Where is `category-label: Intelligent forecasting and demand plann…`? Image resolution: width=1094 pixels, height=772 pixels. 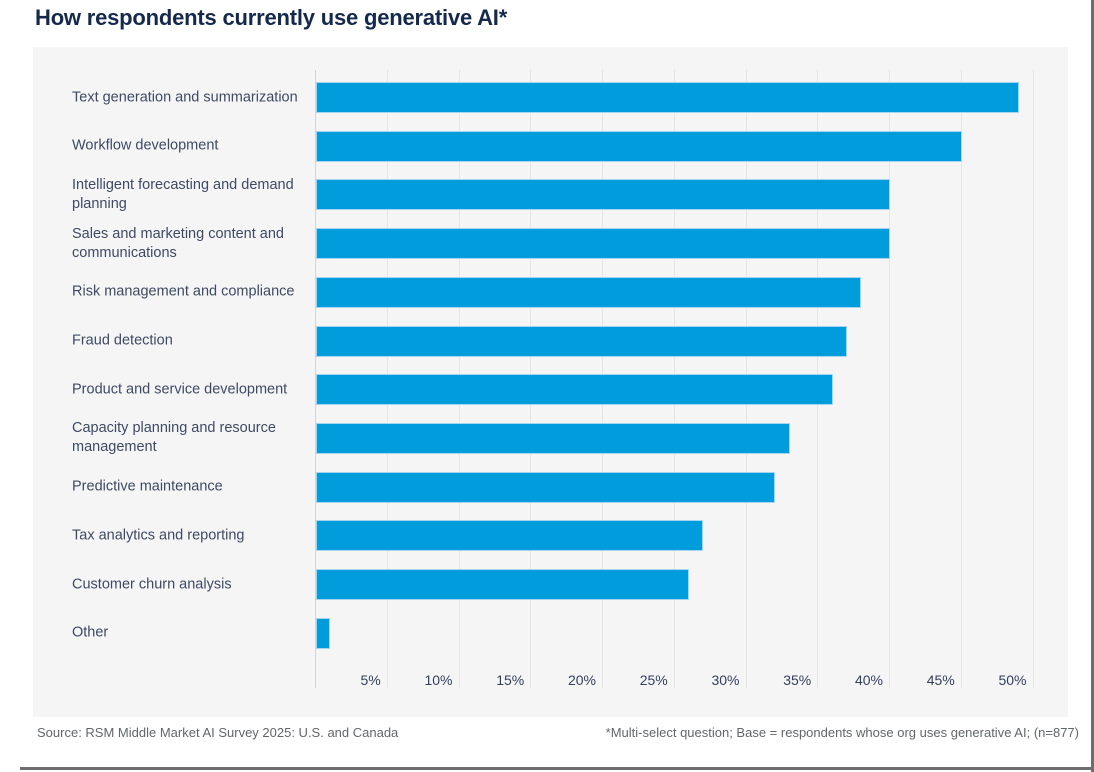
category-label: Intelligent forecasting and demand plann… is located at coordinates (183, 194).